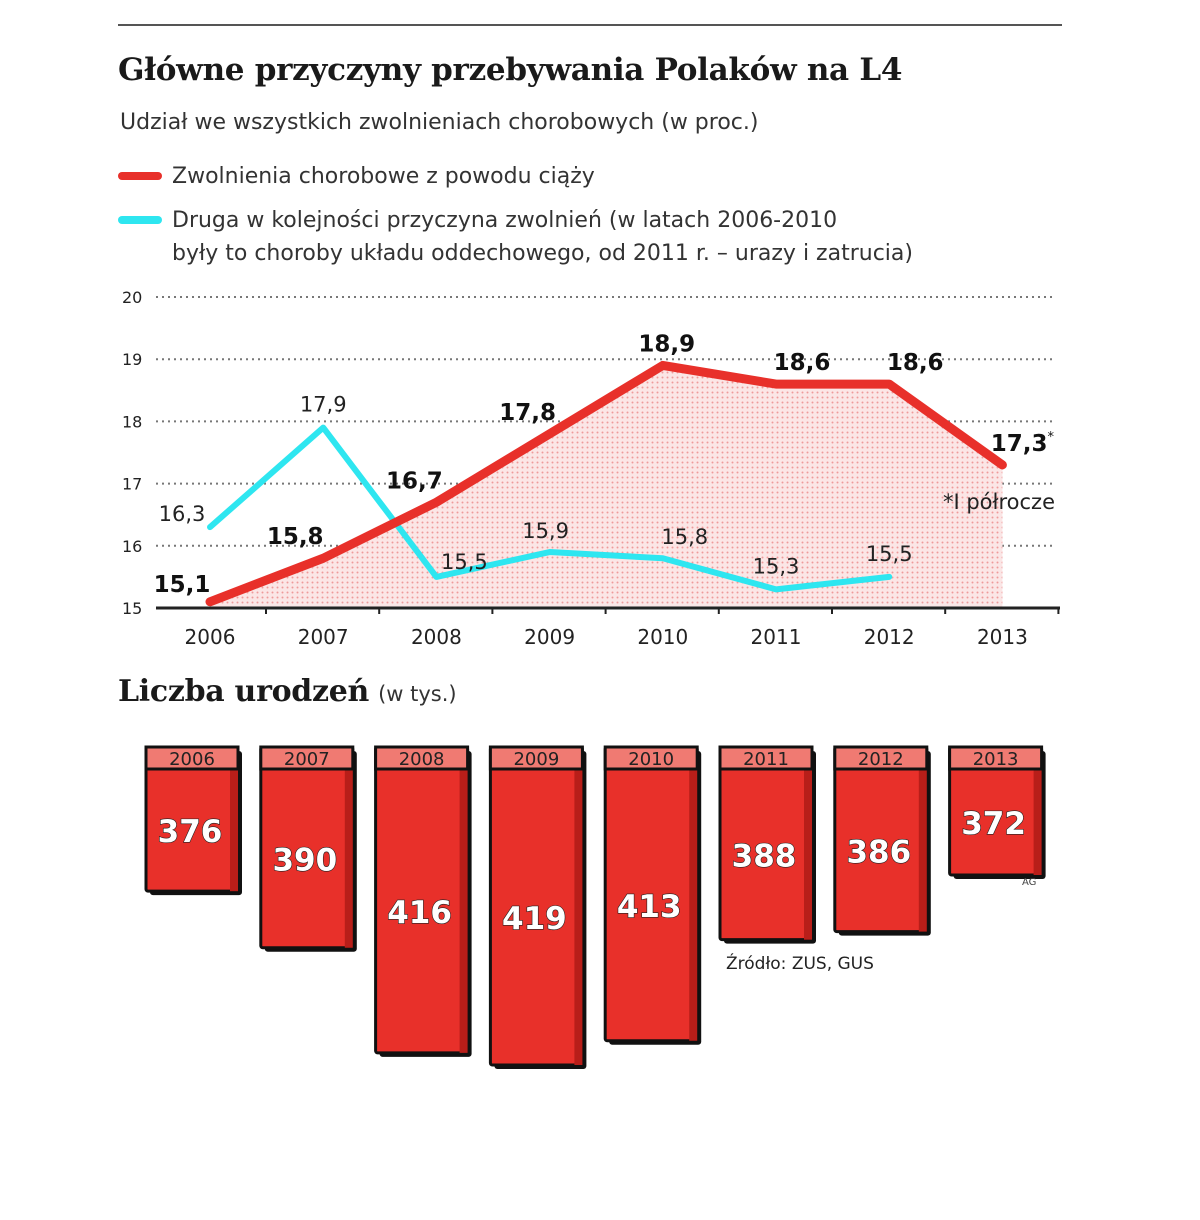 The height and width of the screenshot is (1220, 1200). Describe the element at coordinates (295, 537) in the screenshot. I see `data-label-pregnancy: 15,8` at that location.